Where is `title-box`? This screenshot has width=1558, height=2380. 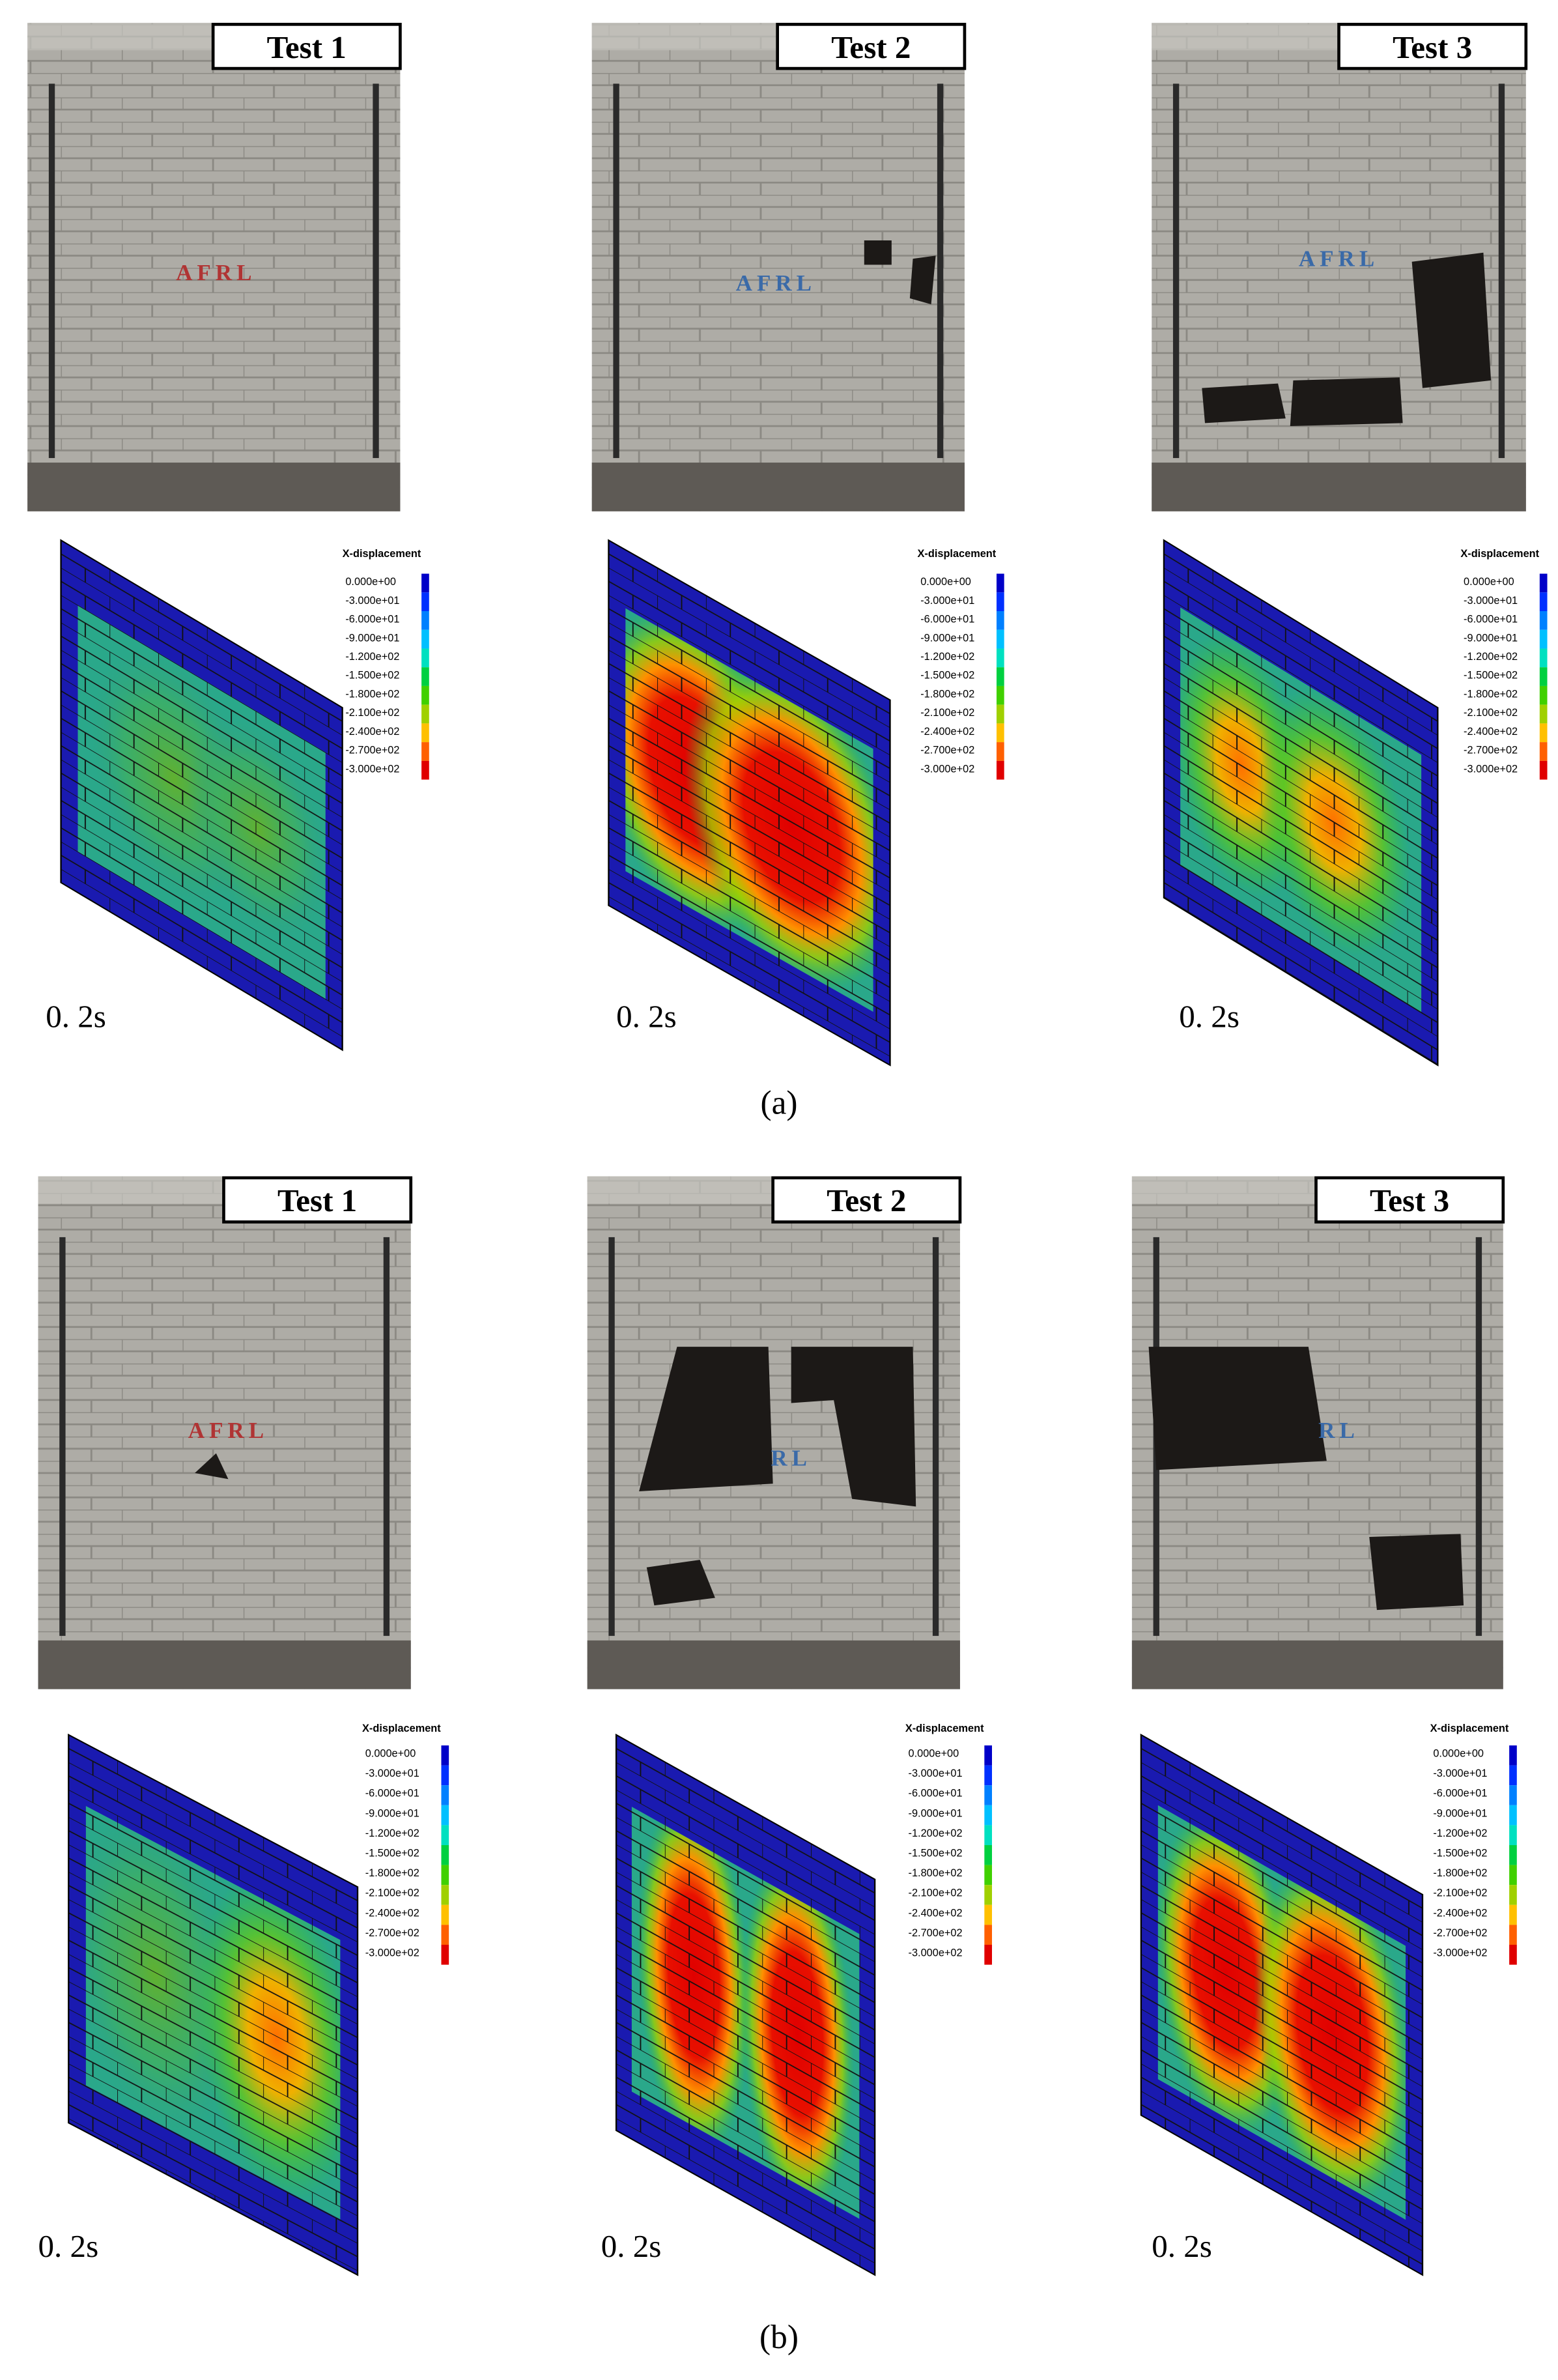 title-box is located at coordinates (1409, 1200).